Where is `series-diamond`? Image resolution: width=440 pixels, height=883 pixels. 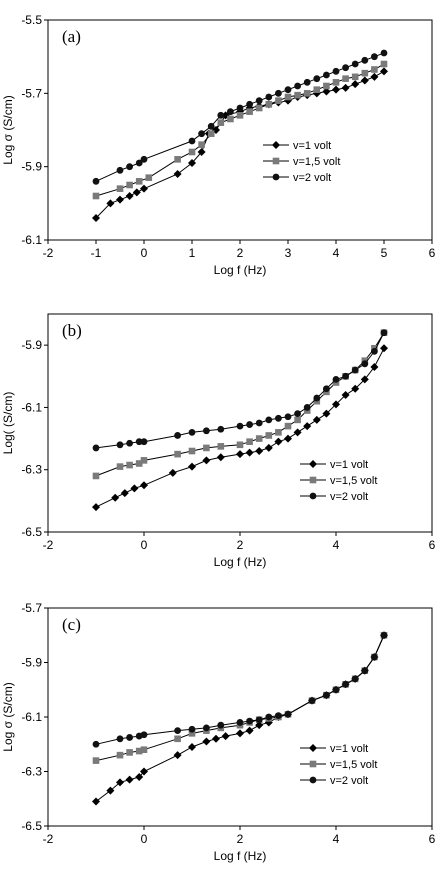 series-diamond is located at coordinates (240, 144).